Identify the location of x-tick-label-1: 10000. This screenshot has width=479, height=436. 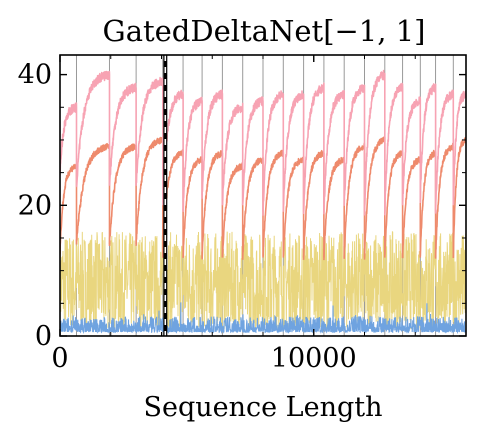
(314, 358).